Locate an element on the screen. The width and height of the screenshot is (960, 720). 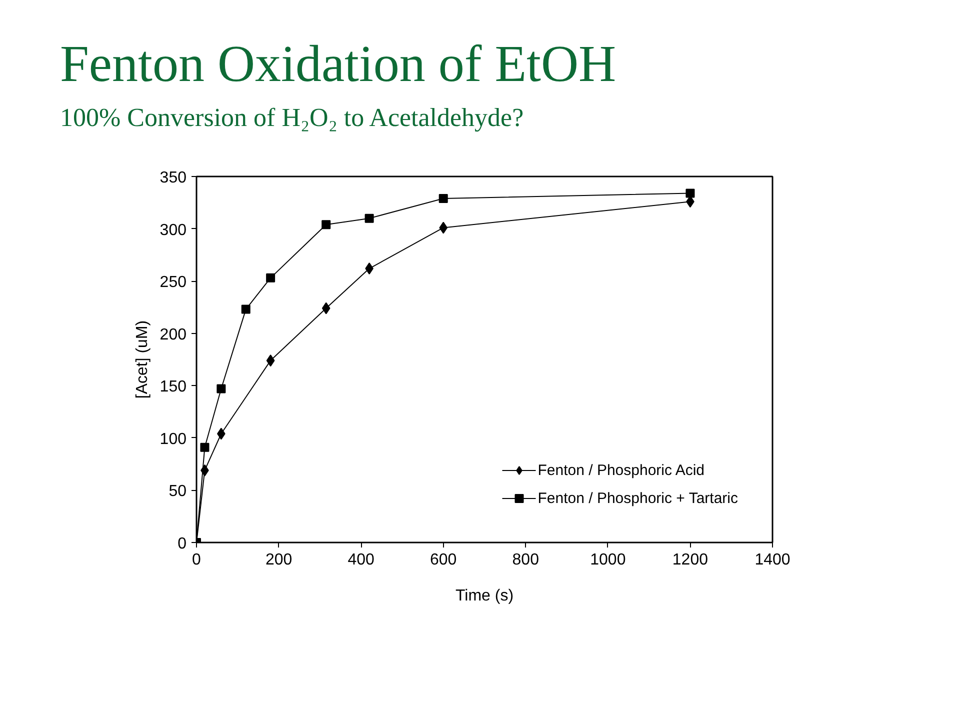
y-tick-label: 300 is located at coordinates (173, 230).